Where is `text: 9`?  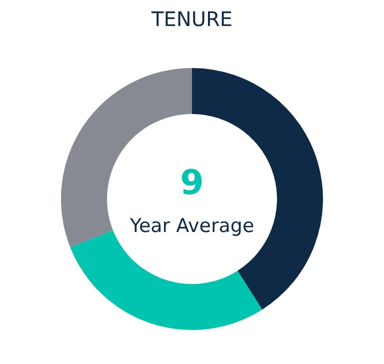 text: 9 is located at coordinates (192, 183).